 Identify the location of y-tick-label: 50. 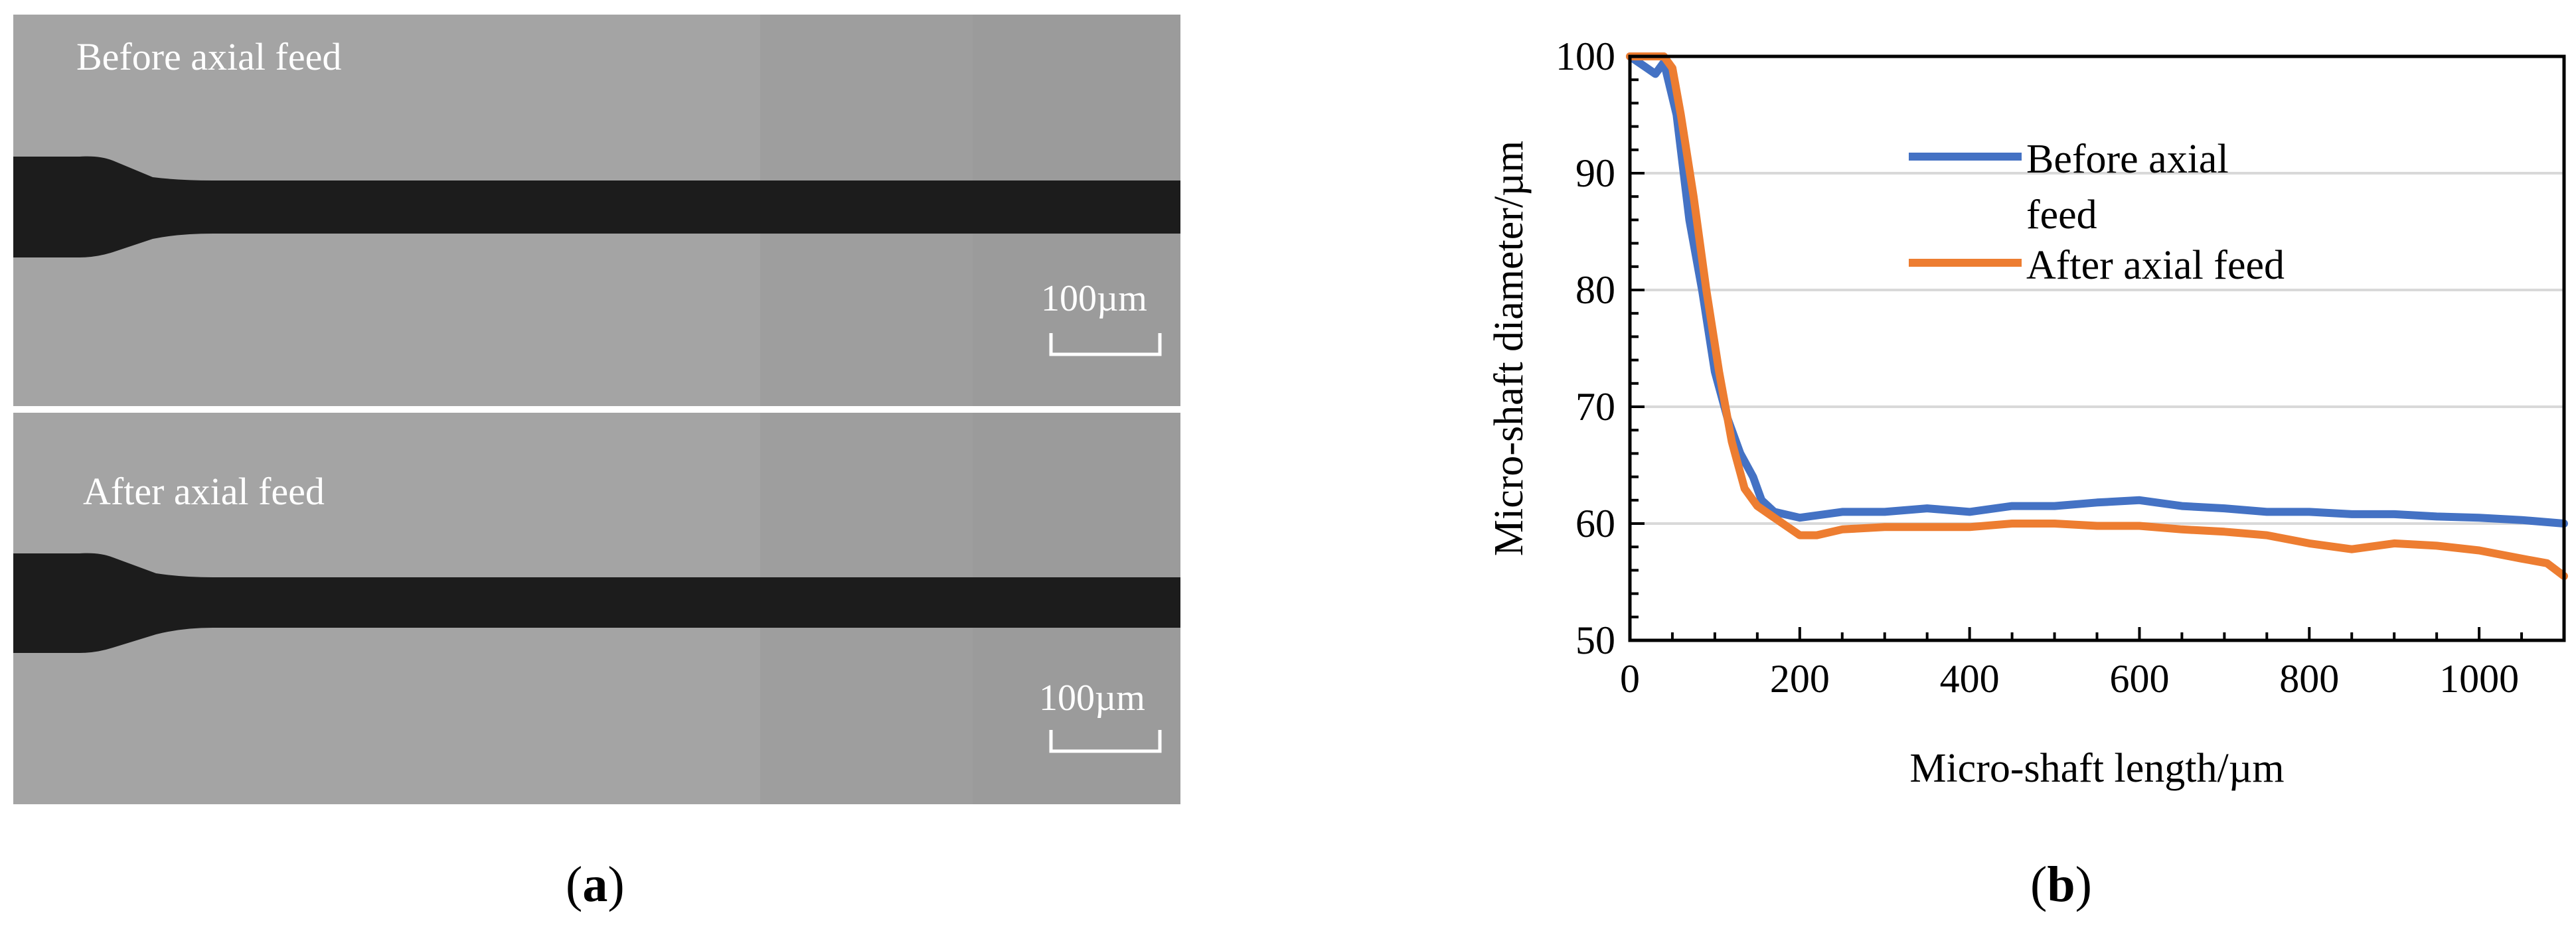
(1595, 640).